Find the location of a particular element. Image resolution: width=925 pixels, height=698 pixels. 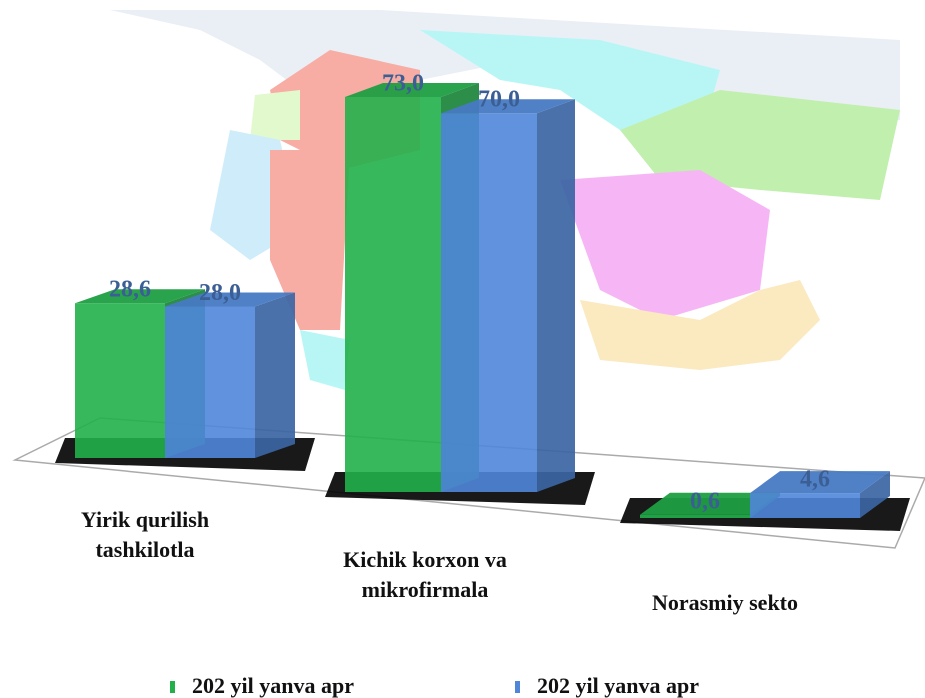

category-label: Kichik korxon va mikrofirmala is located at coordinates (425, 574).